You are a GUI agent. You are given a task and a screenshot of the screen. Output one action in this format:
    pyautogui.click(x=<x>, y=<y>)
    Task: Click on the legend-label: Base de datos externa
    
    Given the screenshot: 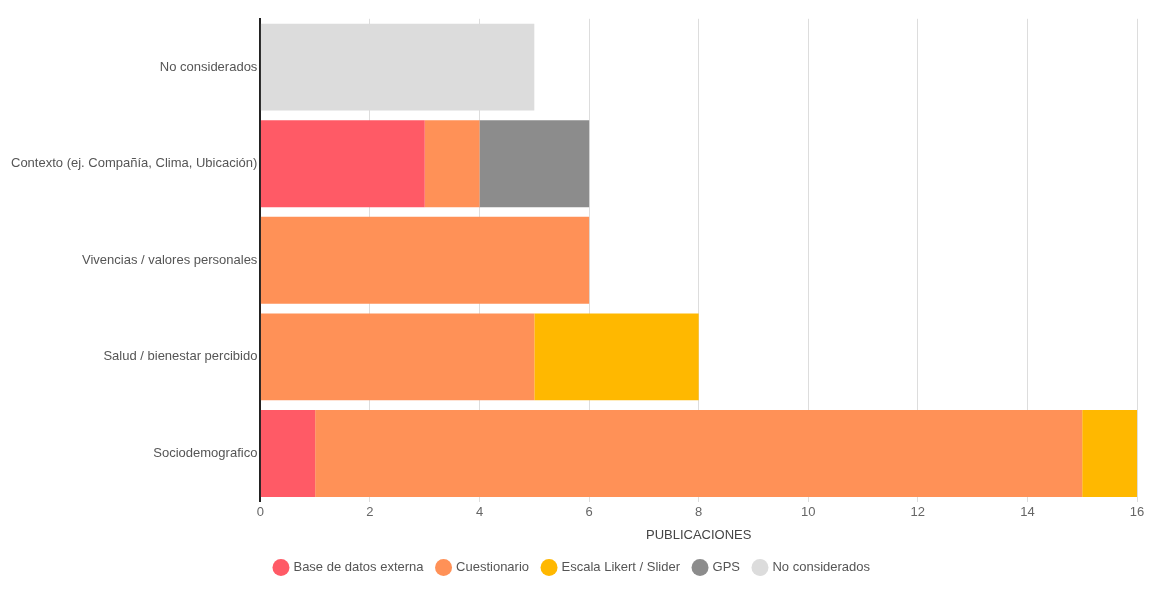 What is the action you would take?
    pyautogui.click(x=359, y=567)
    